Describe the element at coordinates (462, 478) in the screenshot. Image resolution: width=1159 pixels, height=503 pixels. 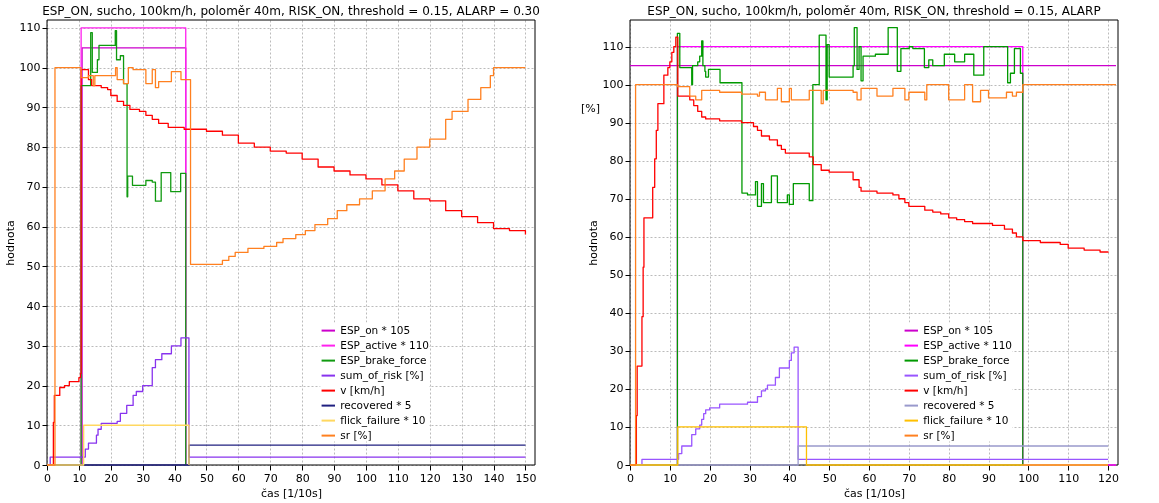
I see `x-tick-label: 130` at that location.